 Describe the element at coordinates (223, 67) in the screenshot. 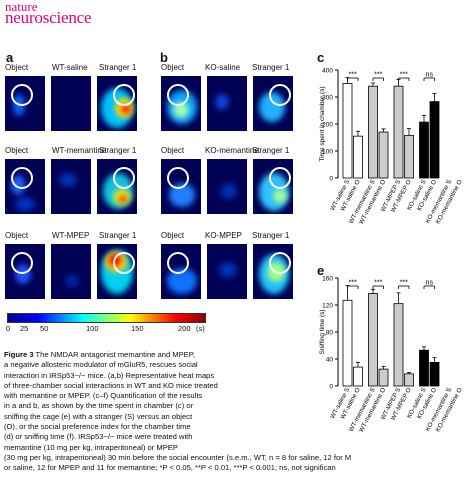

I see `heatmap-label-condition: KO-saline` at that location.